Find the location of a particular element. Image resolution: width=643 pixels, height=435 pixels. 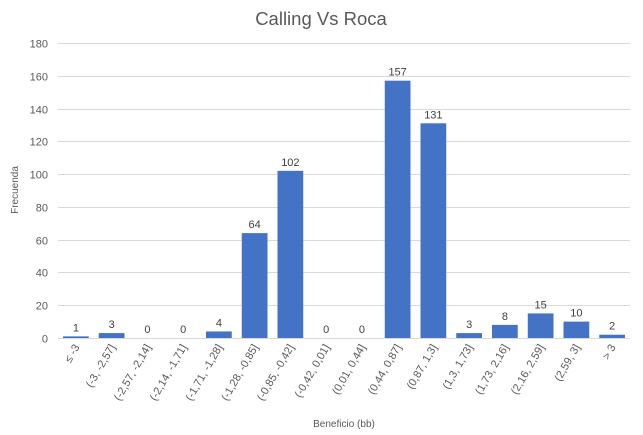

data-label: 1 is located at coordinates (76, 328).